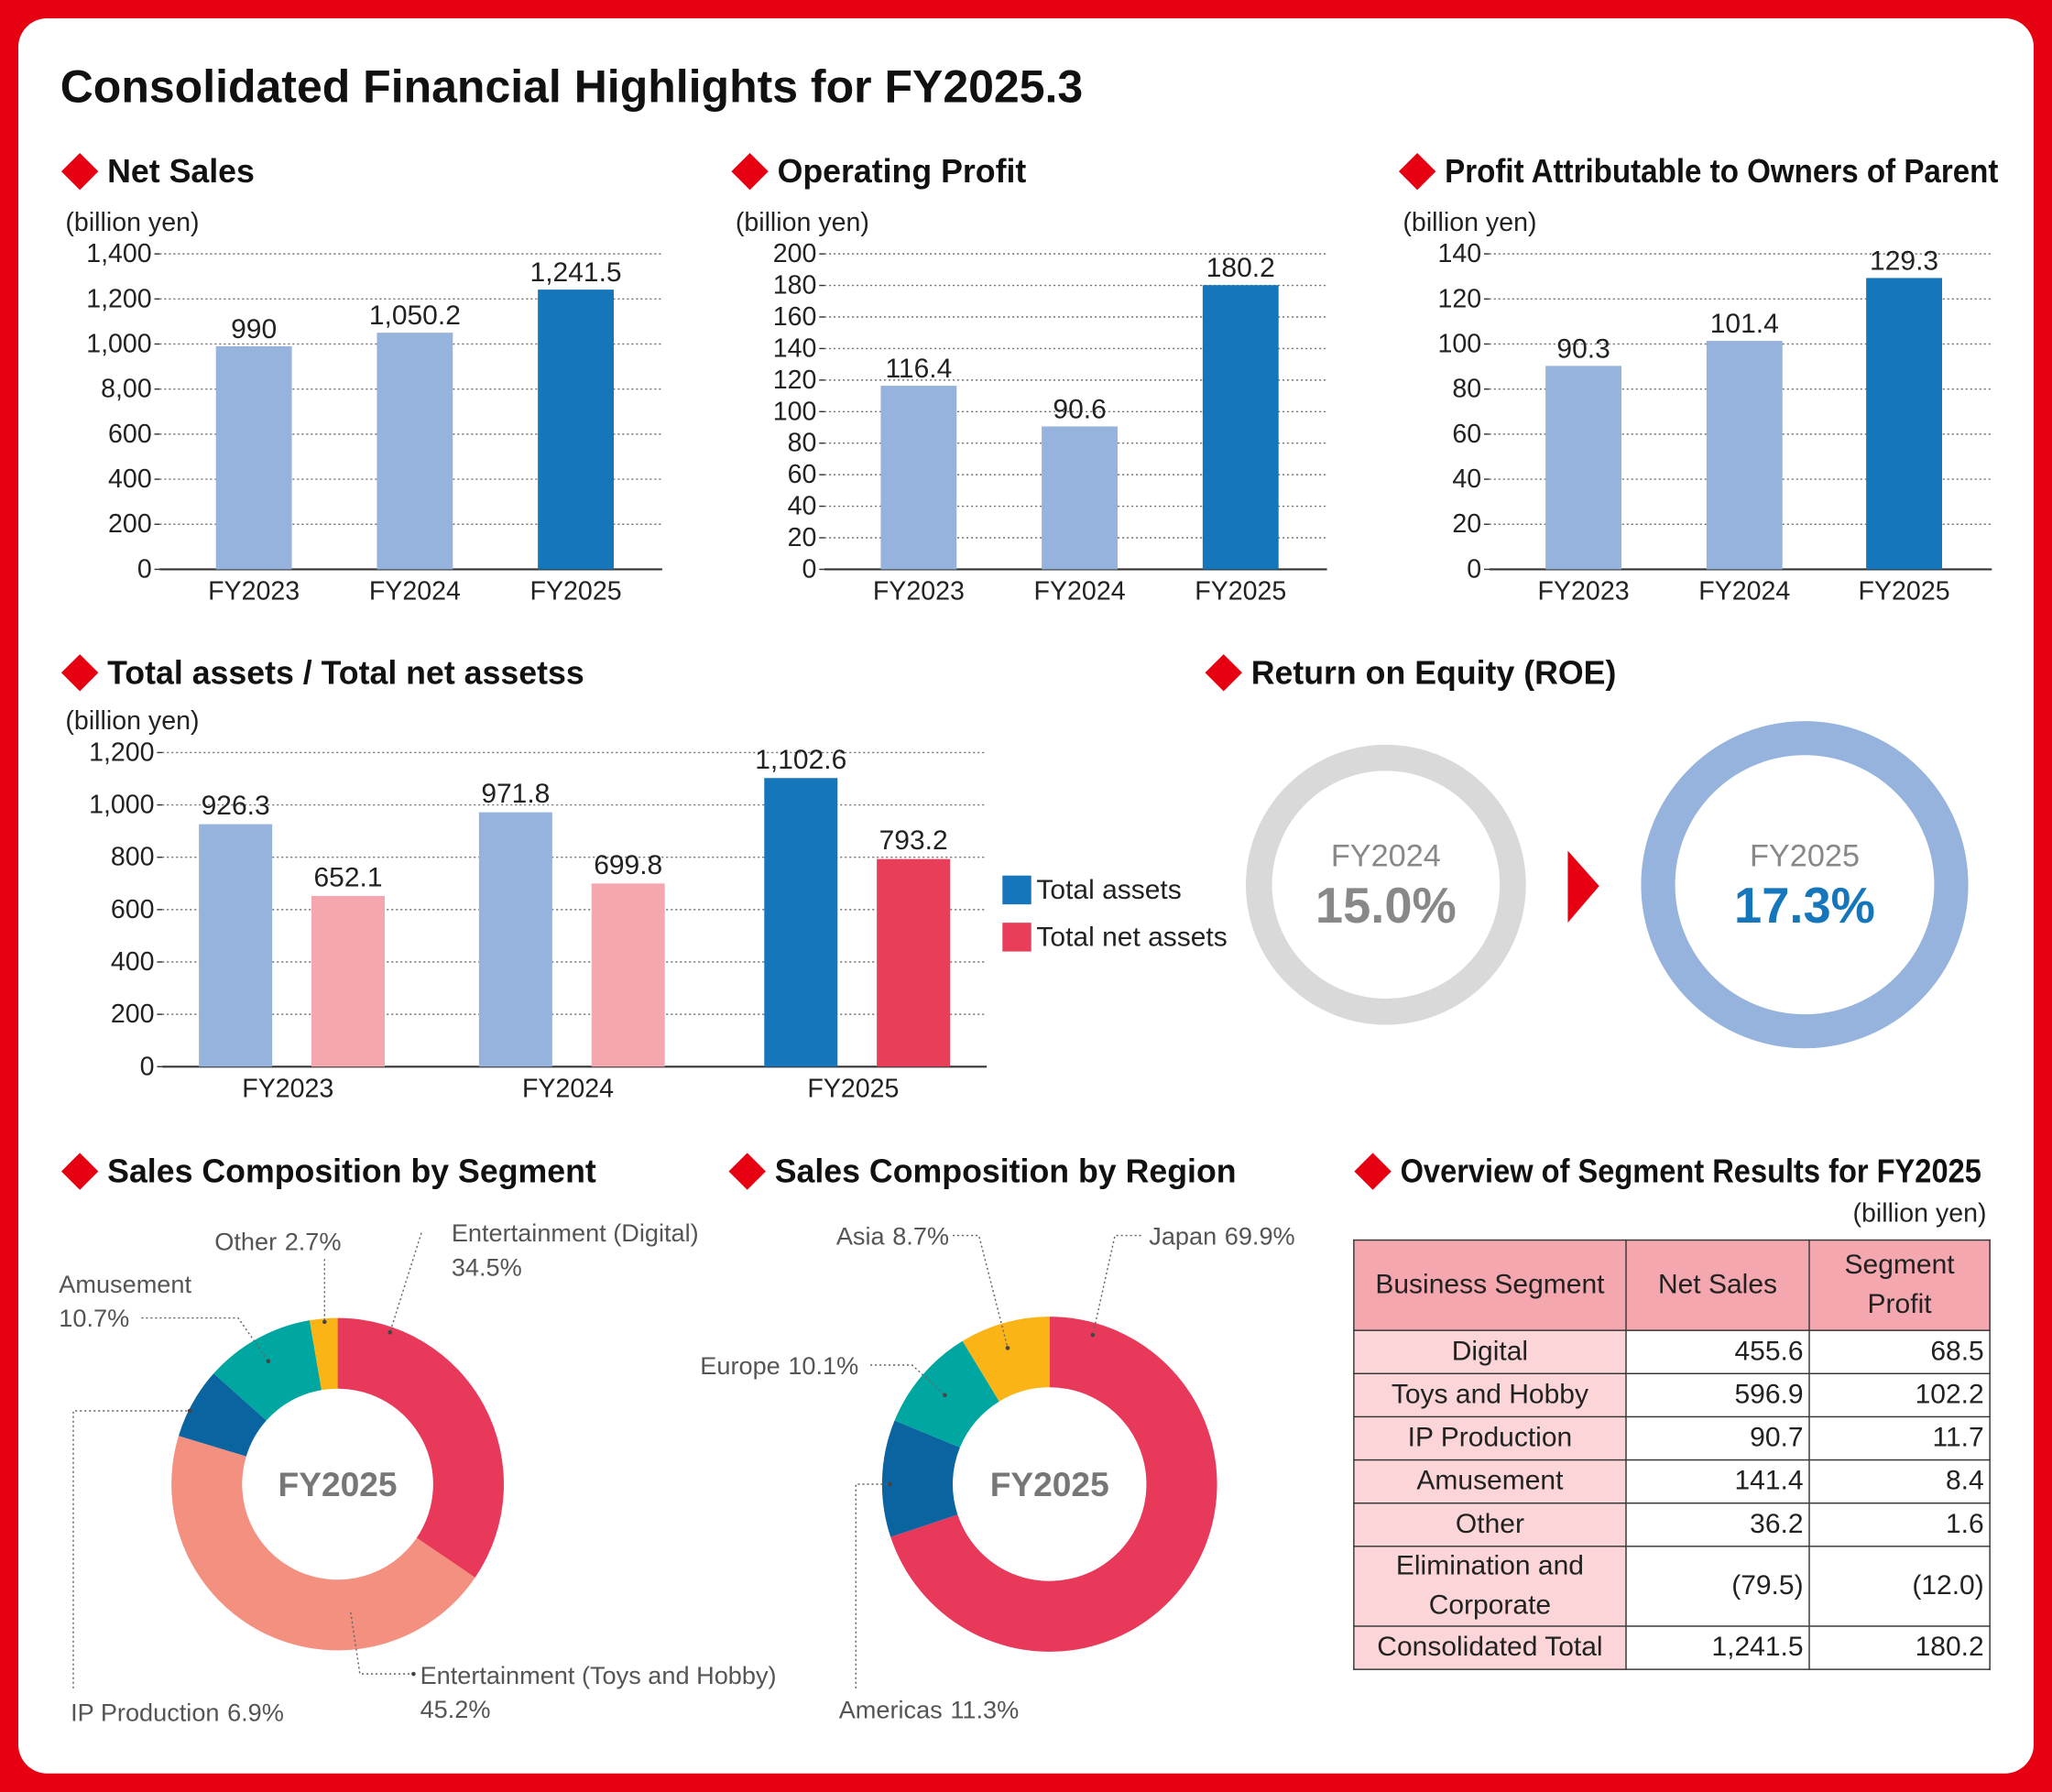 Image resolution: width=2052 pixels, height=1792 pixels. Describe the element at coordinates (1260, 1235) in the screenshot. I see `slice-value: 69.9%` at that location.